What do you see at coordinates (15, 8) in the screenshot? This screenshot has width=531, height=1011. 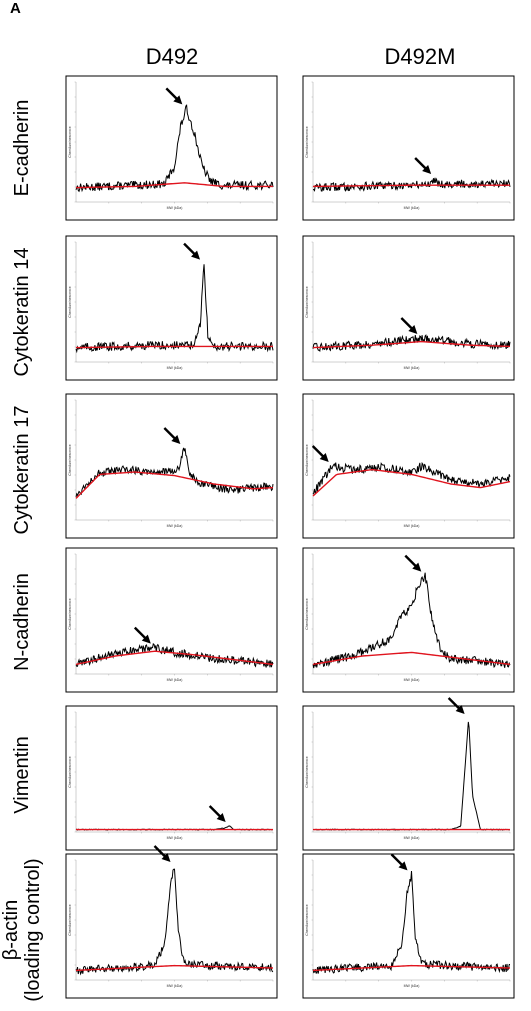 I see `panel-label: A` at bounding box center [15, 8].